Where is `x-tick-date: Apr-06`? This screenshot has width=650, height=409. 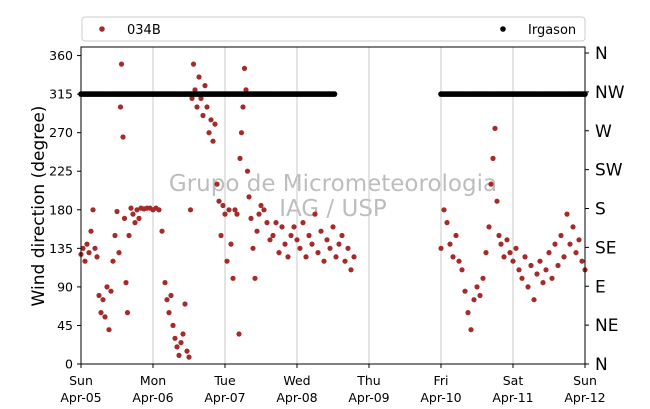 x-tick-date: Apr-06 is located at coordinates (152, 397).